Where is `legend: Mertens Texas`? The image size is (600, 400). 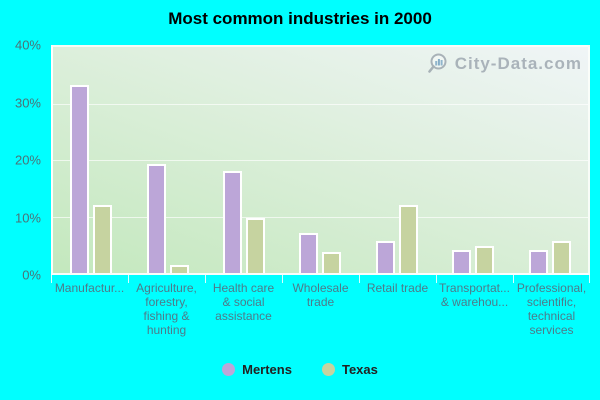 legend: Mertens Texas is located at coordinates (300, 369).